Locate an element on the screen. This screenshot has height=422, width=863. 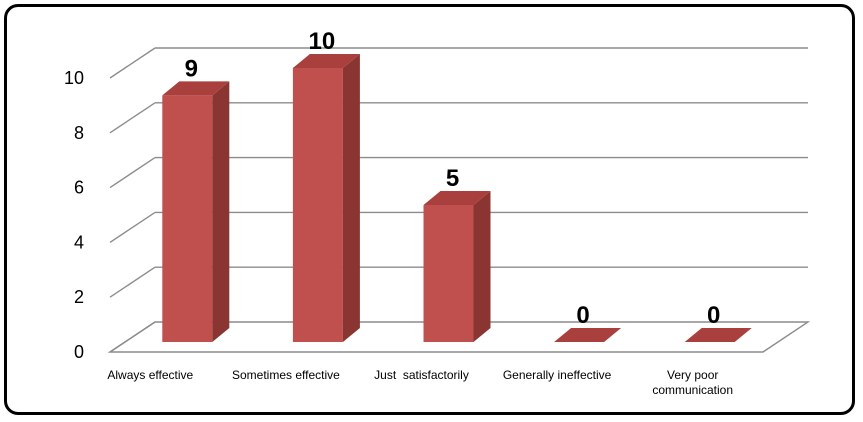
y-tick-label: 10 is located at coordinates (74, 78).